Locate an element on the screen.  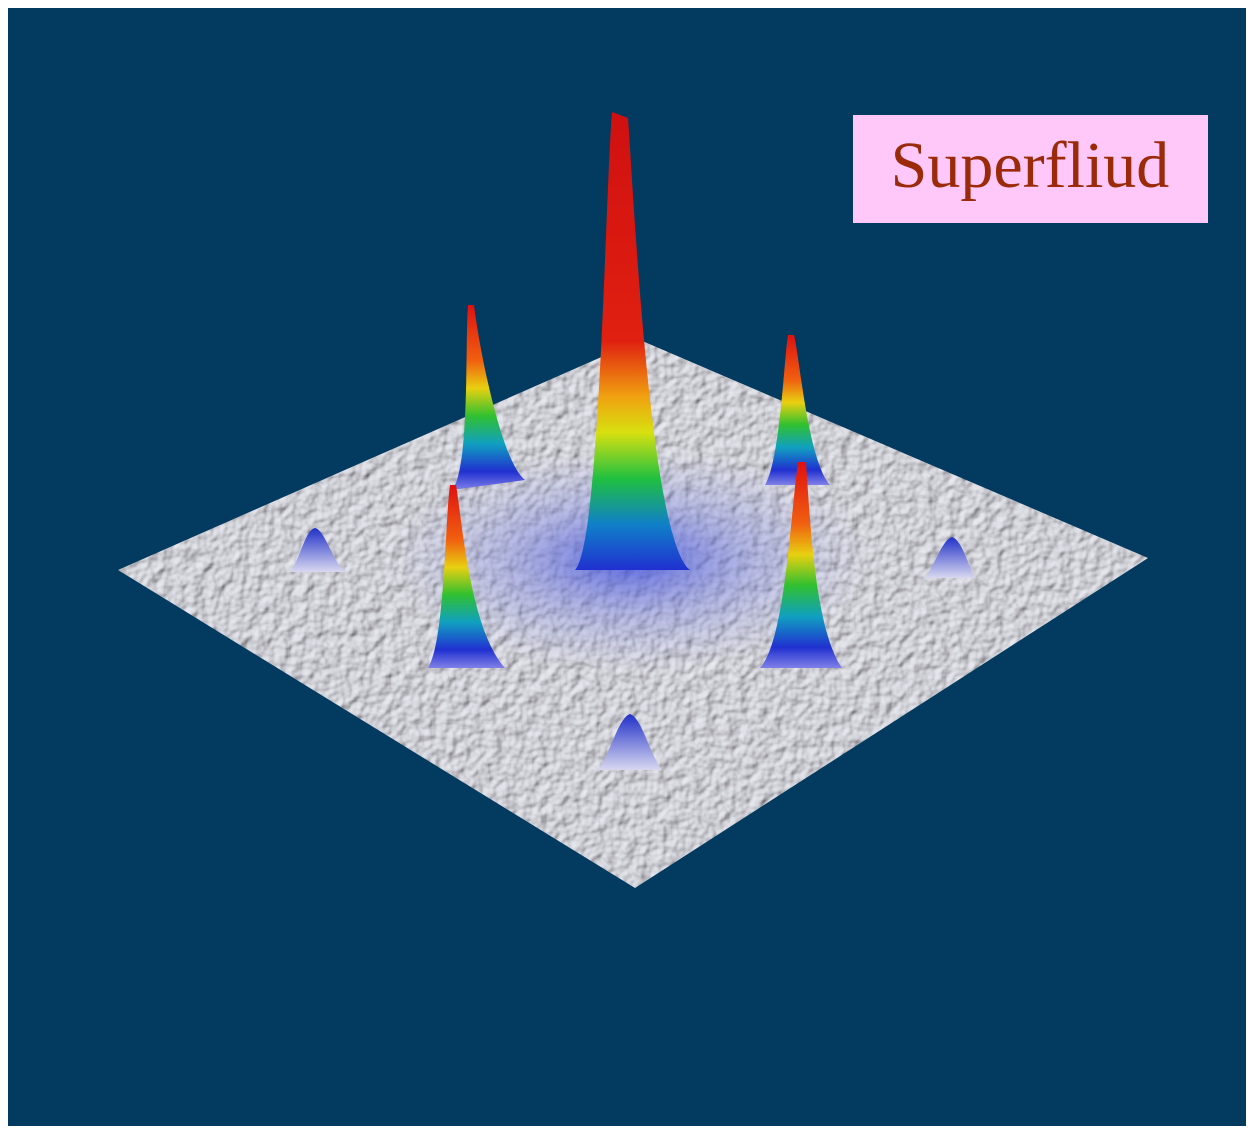
label-box is located at coordinates (1030, 169).